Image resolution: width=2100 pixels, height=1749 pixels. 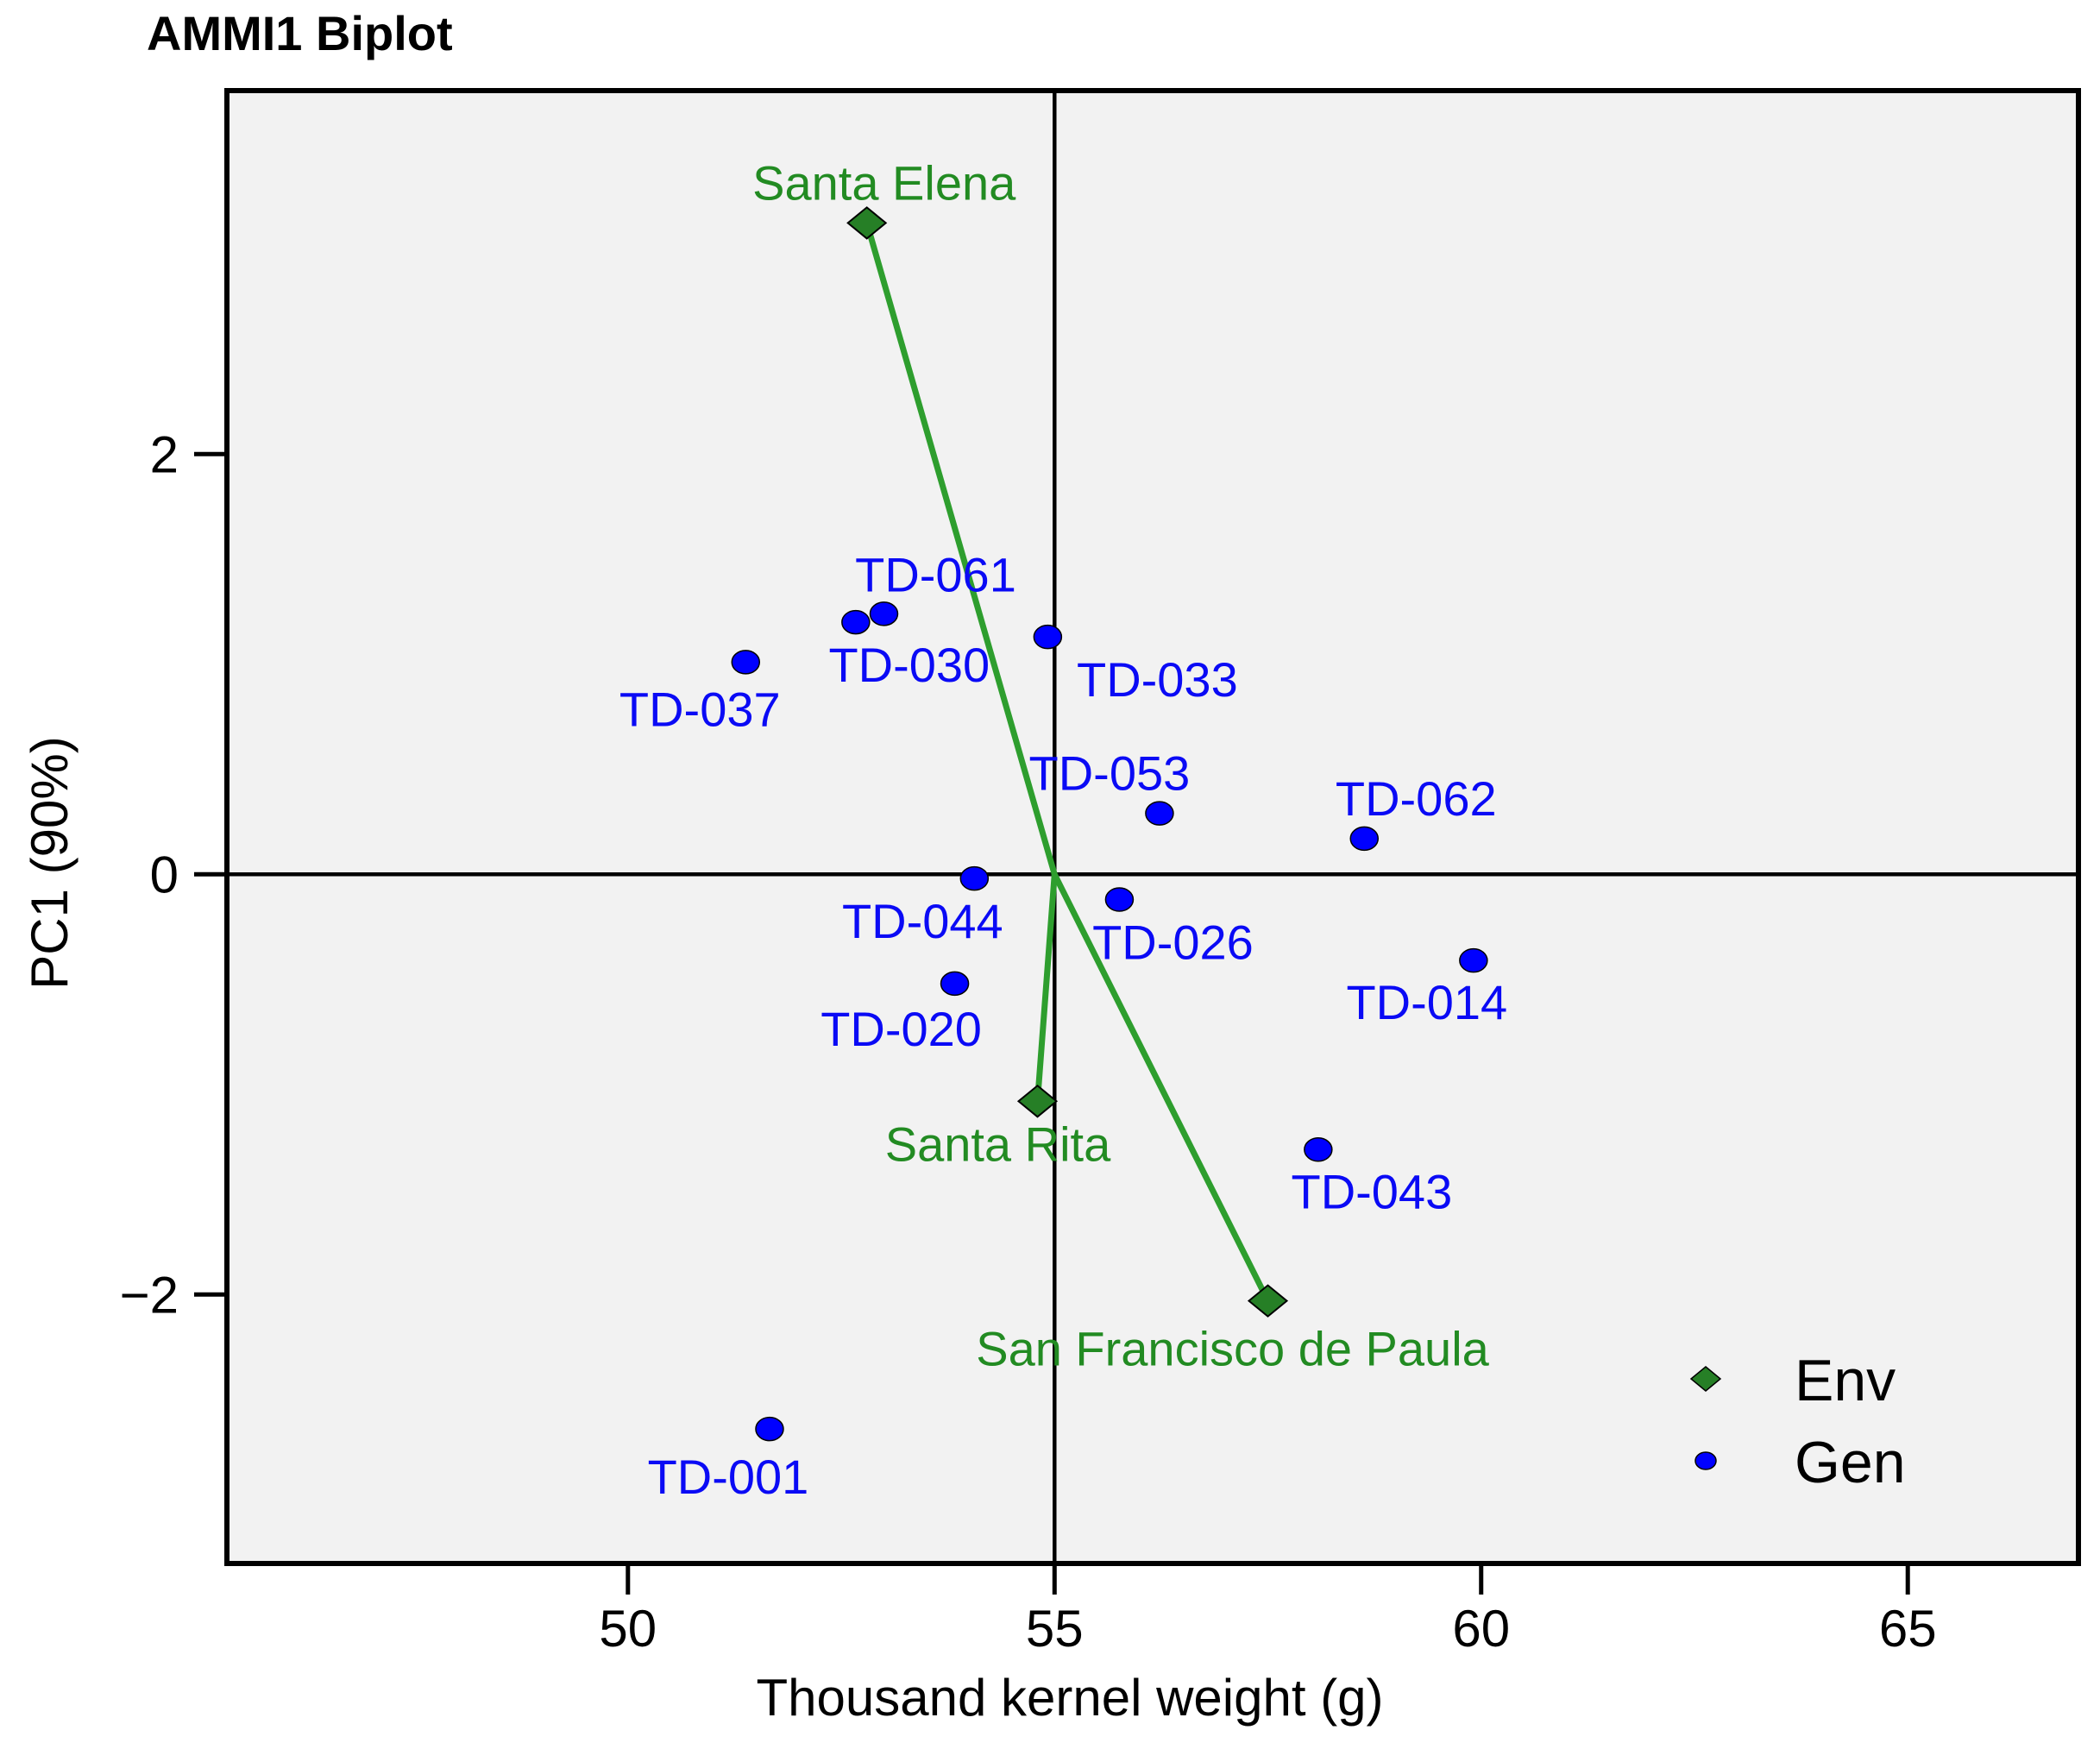 I want to click on x-axis-title: Thousand kernel weight (g), so click(x=1069, y=1698).